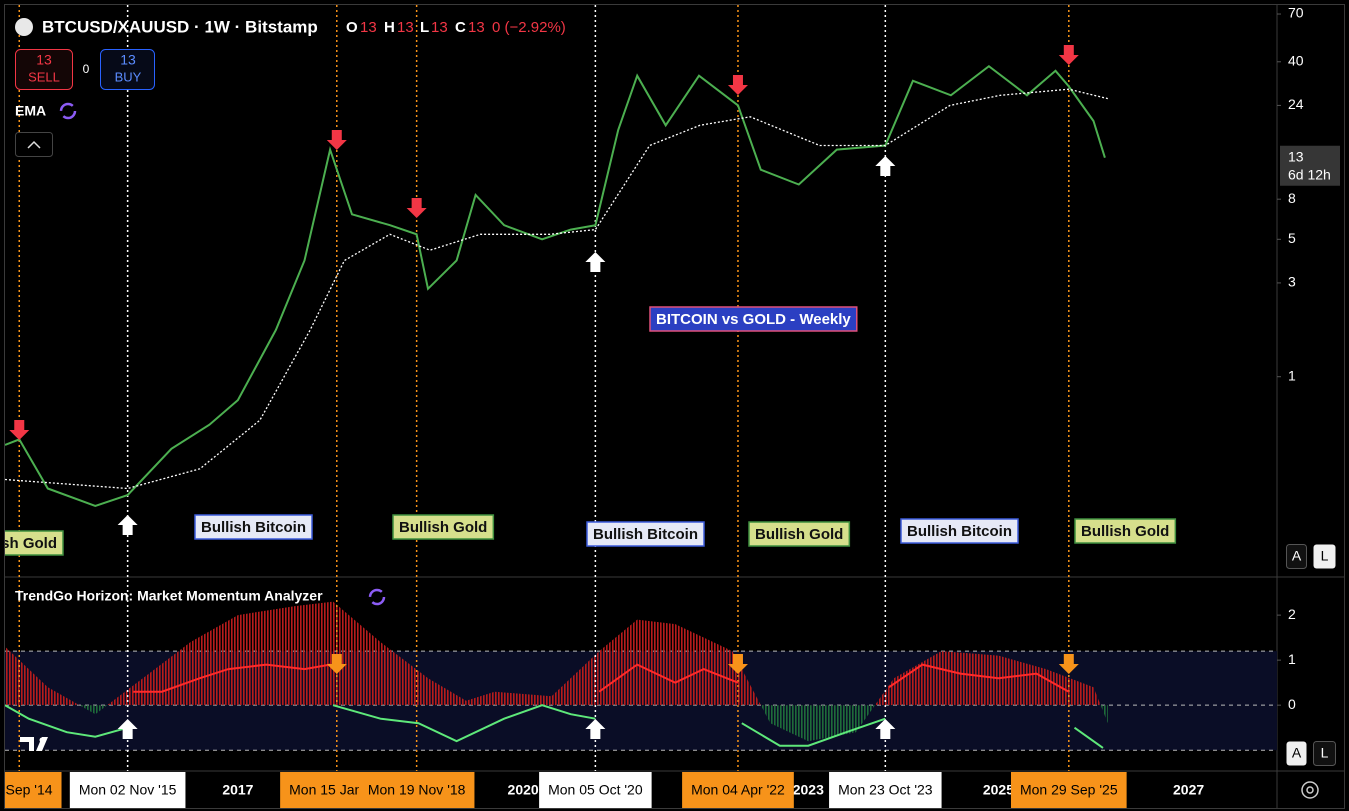  I want to click on sell-label: SELL, so click(44, 76).